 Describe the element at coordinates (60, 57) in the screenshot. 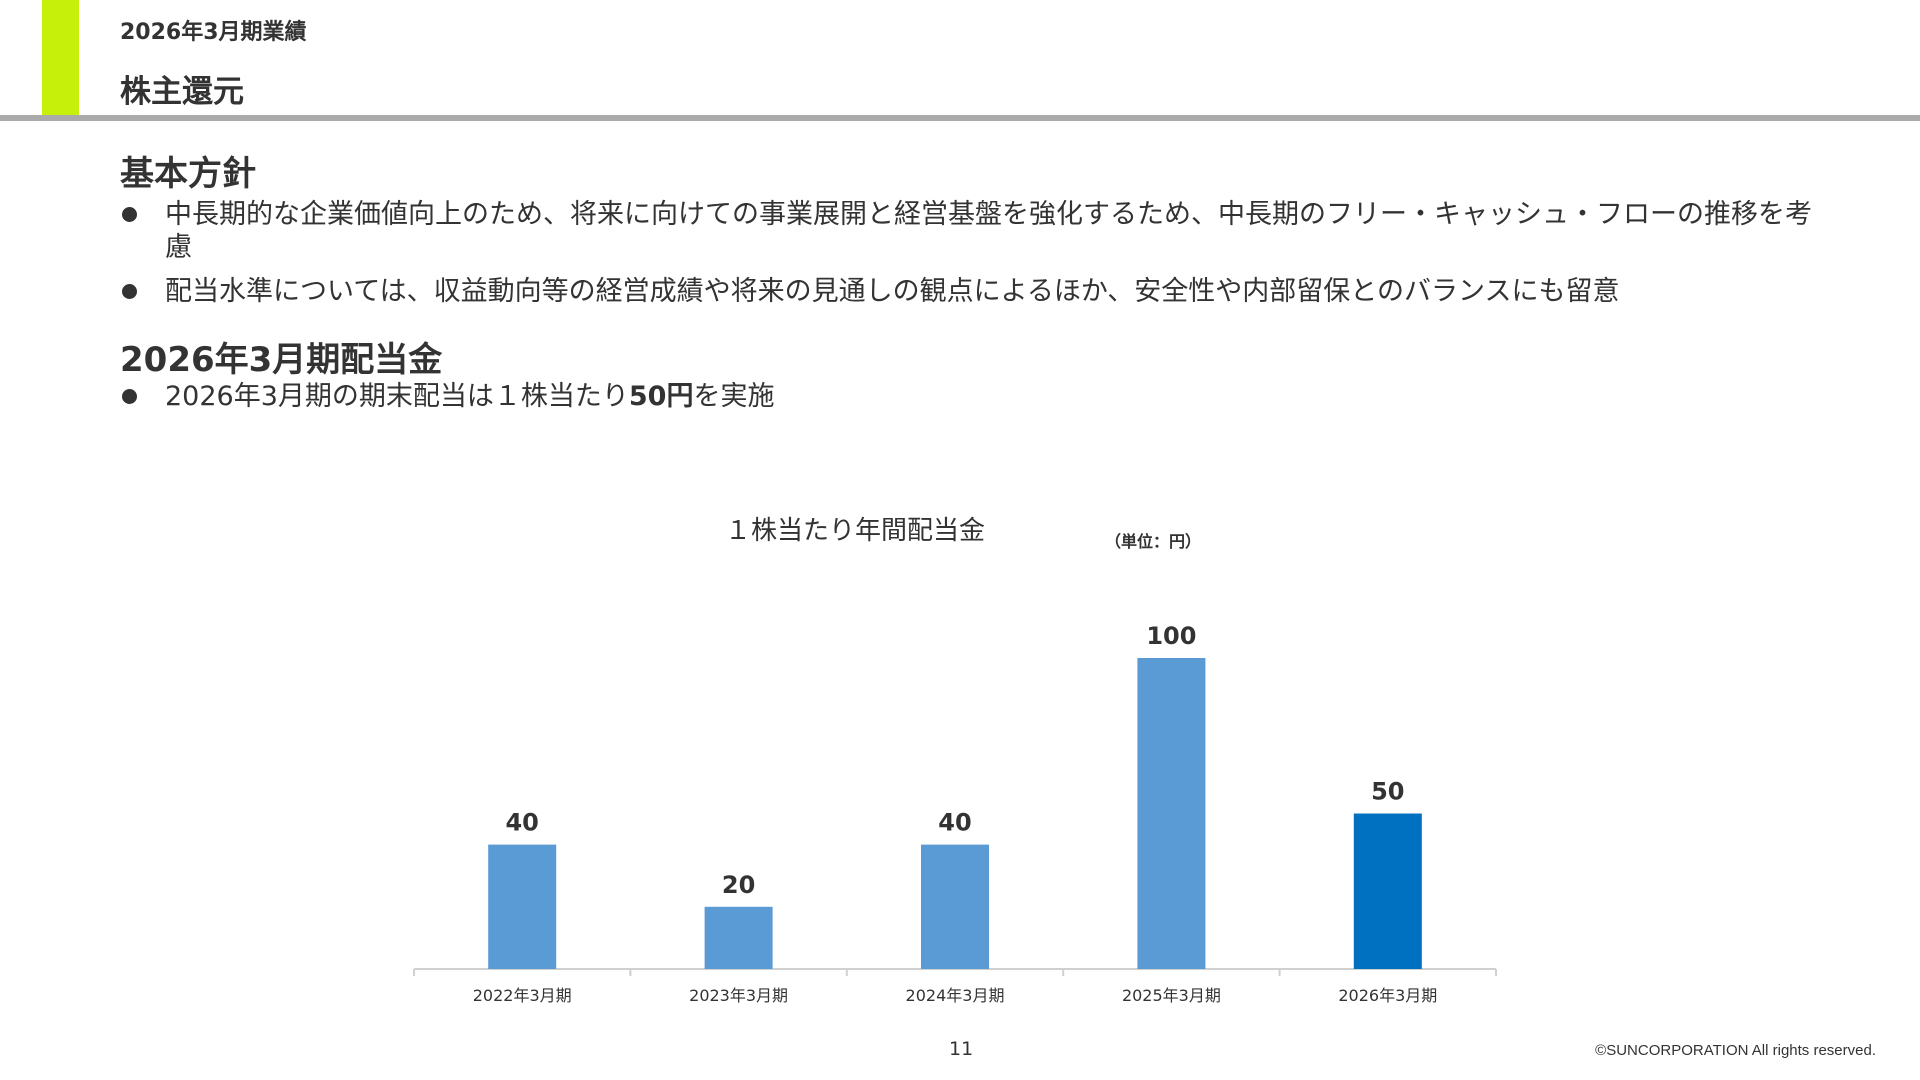

I see `header-accent-bar` at that location.